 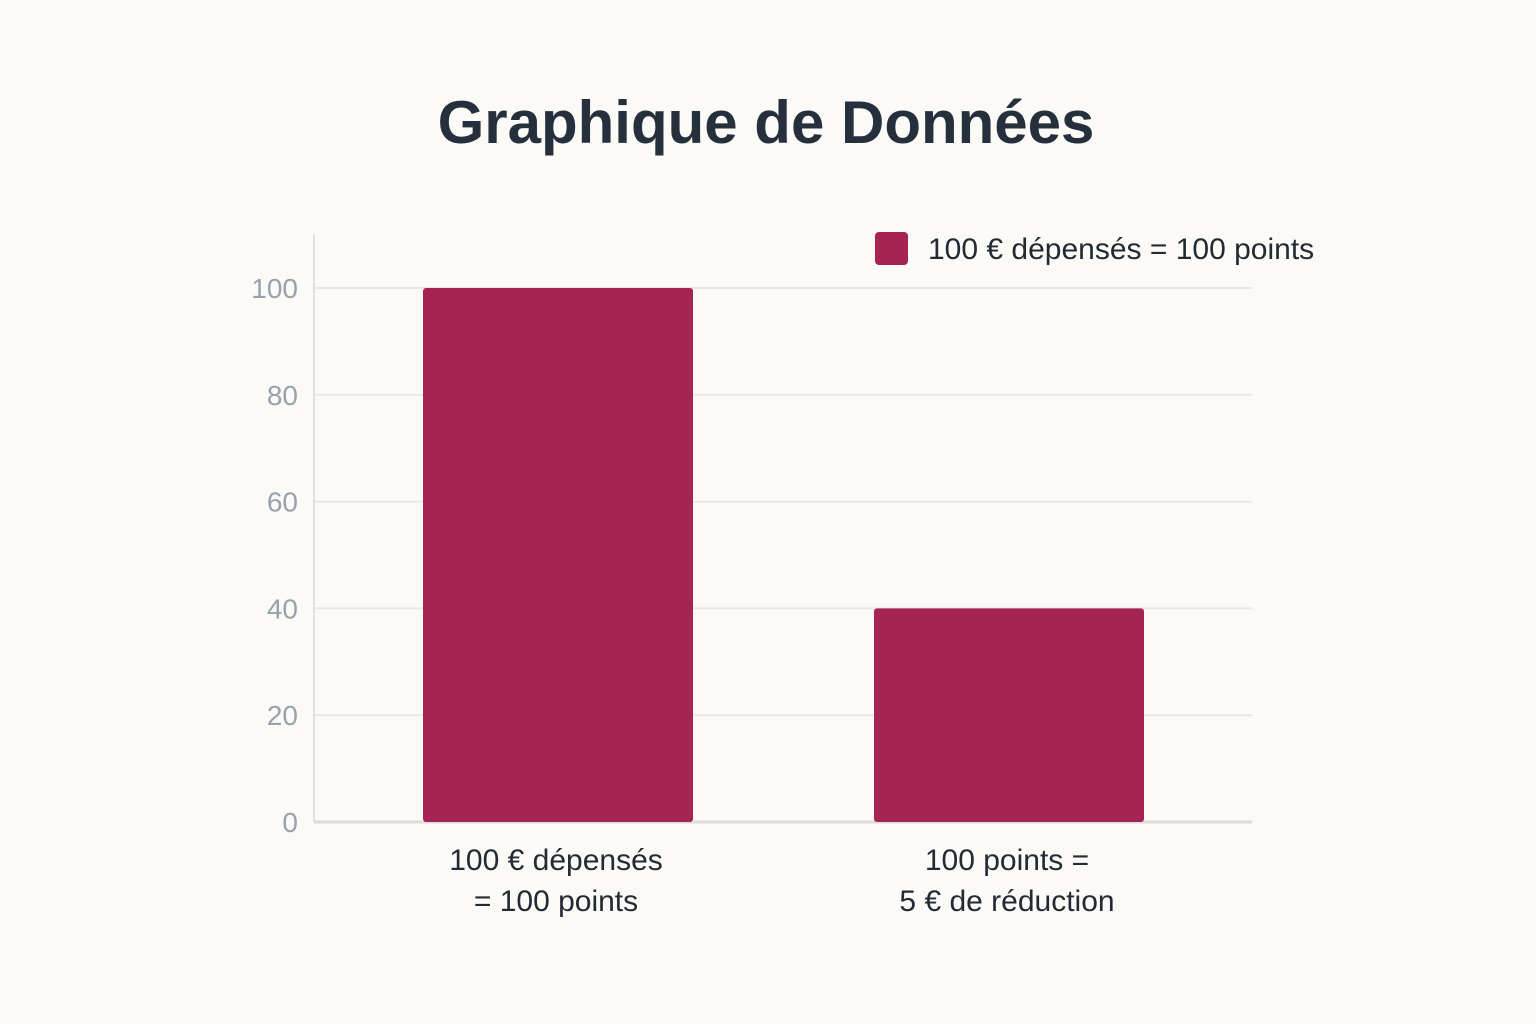 I want to click on y-tick-label: 80, so click(x=282, y=395).